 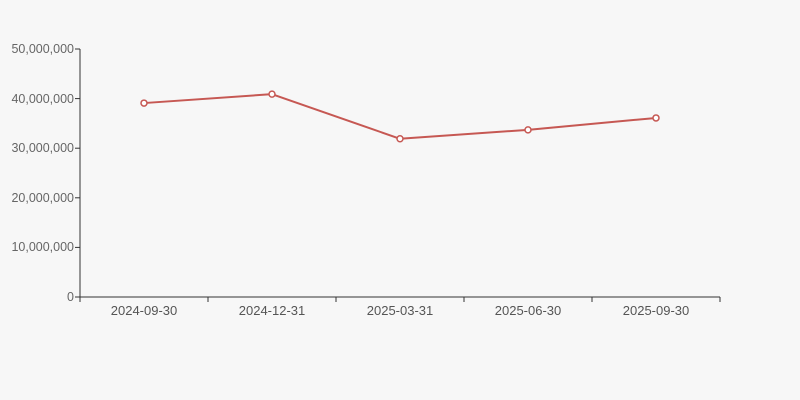 What do you see at coordinates (42, 98) in the screenshot?
I see `y-axis-tick-label: 40,000,000` at bounding box center [42, 98].